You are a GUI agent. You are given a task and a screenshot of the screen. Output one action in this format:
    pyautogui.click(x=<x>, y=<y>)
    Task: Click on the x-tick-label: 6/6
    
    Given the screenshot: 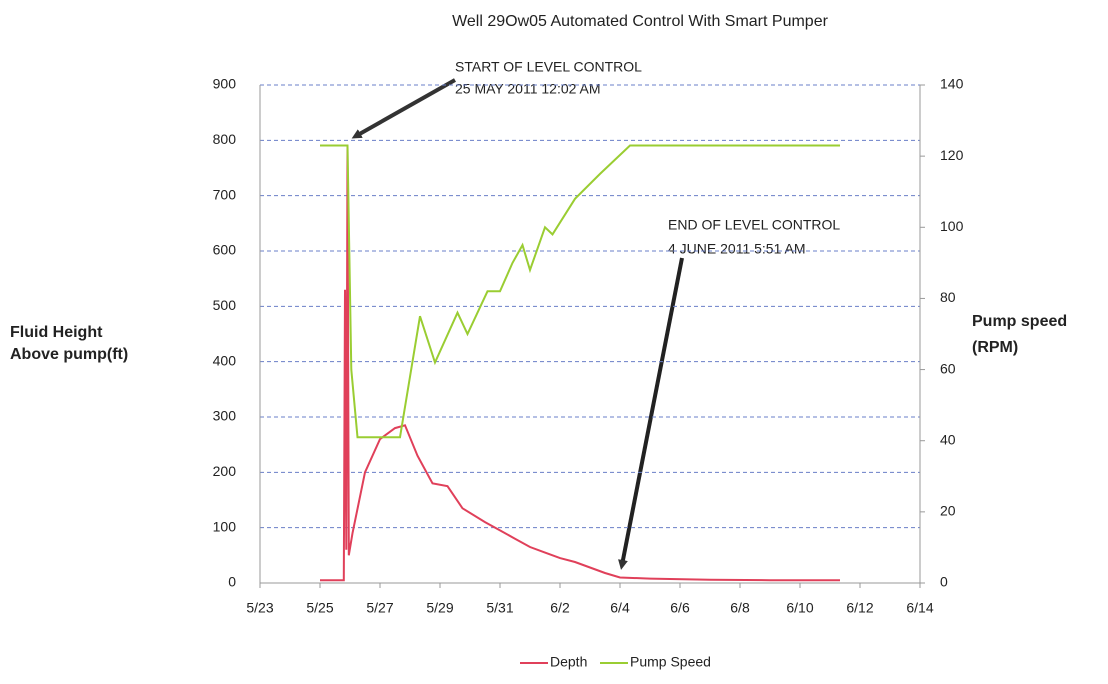 What is the action you would take?
    pyautogui.click(x=680, y=608)
    